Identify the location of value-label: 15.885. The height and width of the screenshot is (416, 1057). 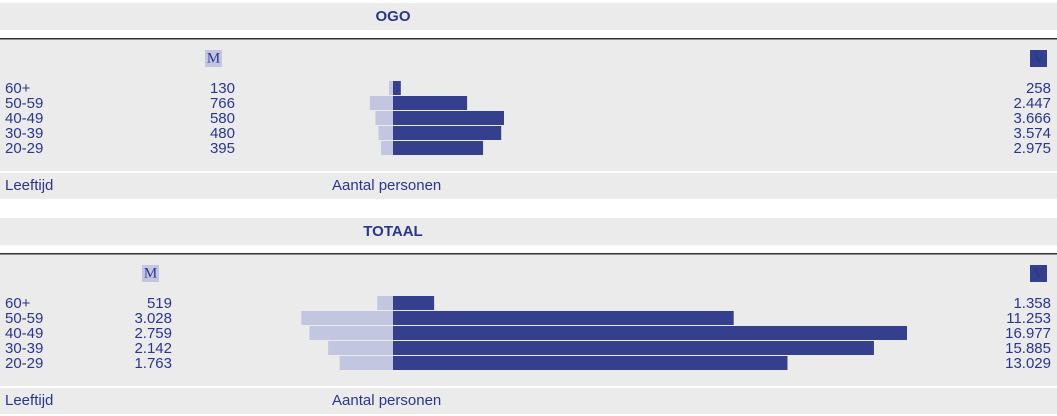
(1028, 348).